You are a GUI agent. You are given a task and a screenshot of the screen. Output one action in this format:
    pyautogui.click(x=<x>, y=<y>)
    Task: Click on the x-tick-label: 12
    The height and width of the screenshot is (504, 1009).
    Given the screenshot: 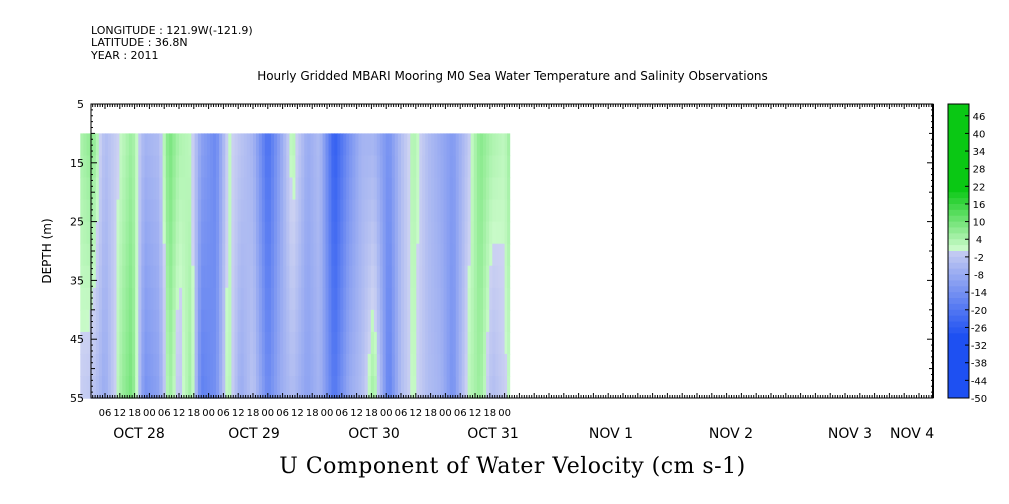 What is the action you would take?
    pyautogui.click(x=415, y=413)
    